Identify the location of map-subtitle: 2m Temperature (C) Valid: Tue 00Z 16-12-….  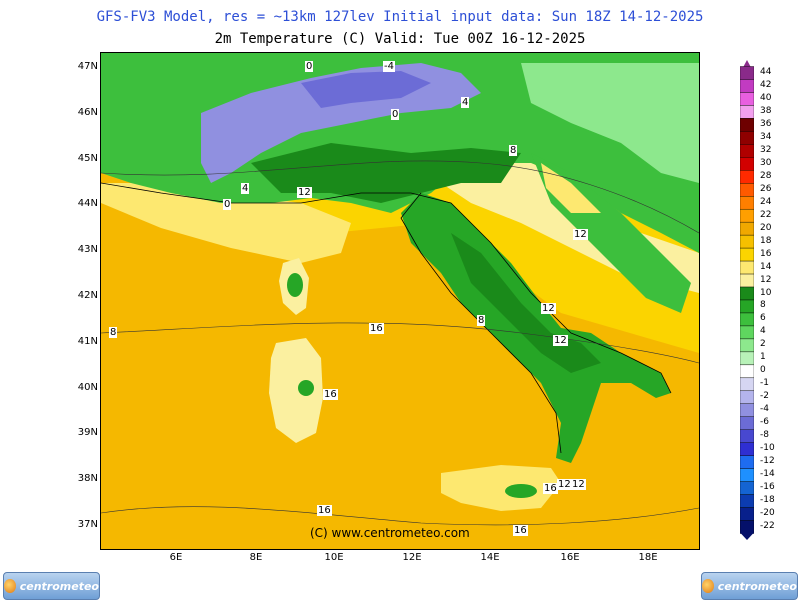
(400, 39).